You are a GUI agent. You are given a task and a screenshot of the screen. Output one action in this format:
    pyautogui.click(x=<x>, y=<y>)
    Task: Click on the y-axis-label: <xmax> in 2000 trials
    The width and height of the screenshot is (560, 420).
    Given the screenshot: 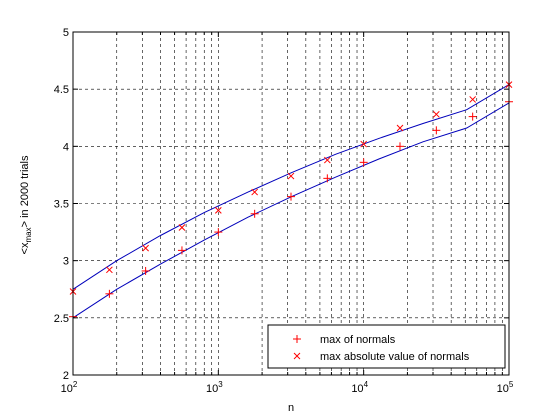 What is the action you would take?
    pyautogui.click(x=26, y=204)
    